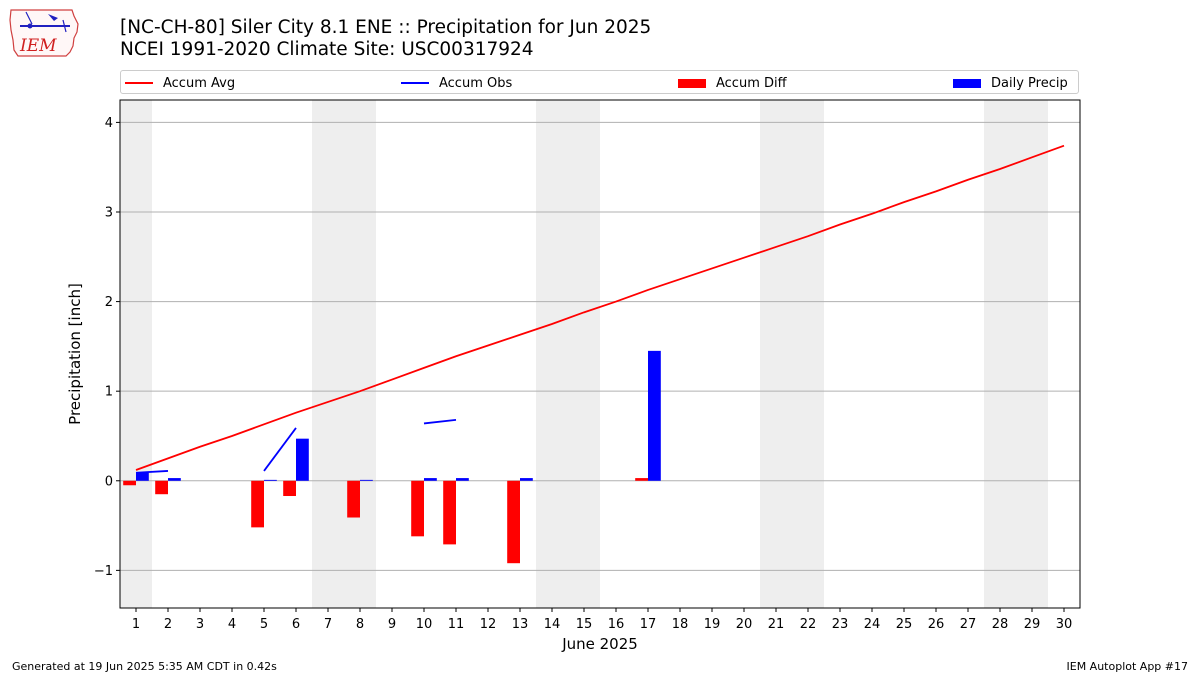  What do you see at coordinates (392, 624) in the screenshot?
I see `x-tick-label: 9` at bounding box center [392, 624].